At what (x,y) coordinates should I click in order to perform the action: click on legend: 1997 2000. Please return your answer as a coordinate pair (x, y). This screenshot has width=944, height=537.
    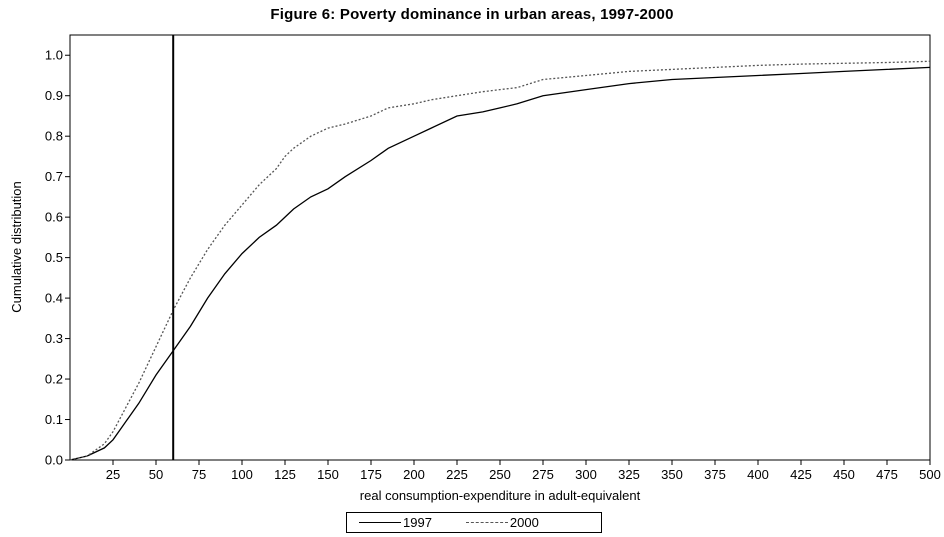
    Looking at the image, I should click on (474, 522).